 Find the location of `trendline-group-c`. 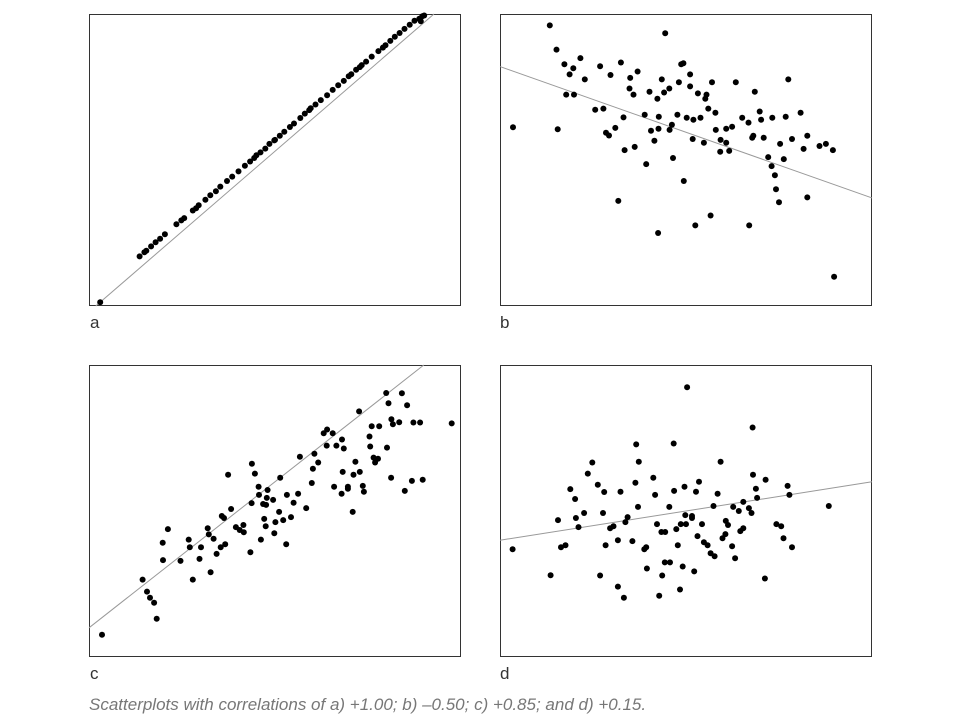

trendline-group-c is located at coordinates (256, 496).